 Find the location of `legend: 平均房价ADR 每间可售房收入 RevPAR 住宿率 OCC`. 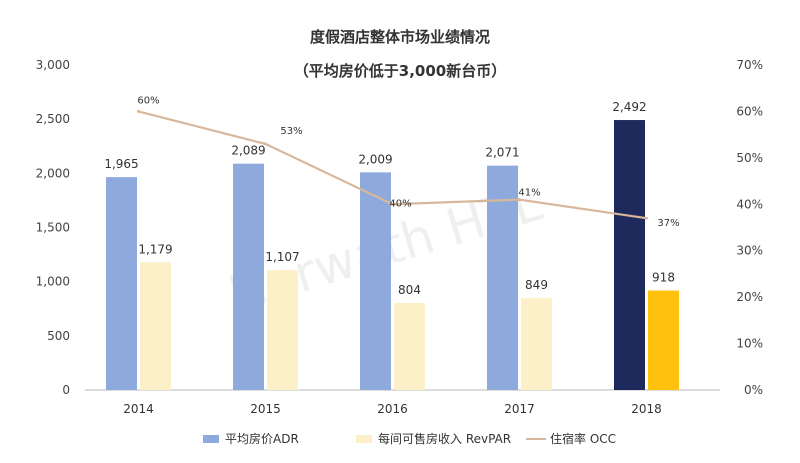

legend: 平均房价ADR 每间可售房收入 RevPAR 住宿率 OCC is located at coordinates (409, 438).